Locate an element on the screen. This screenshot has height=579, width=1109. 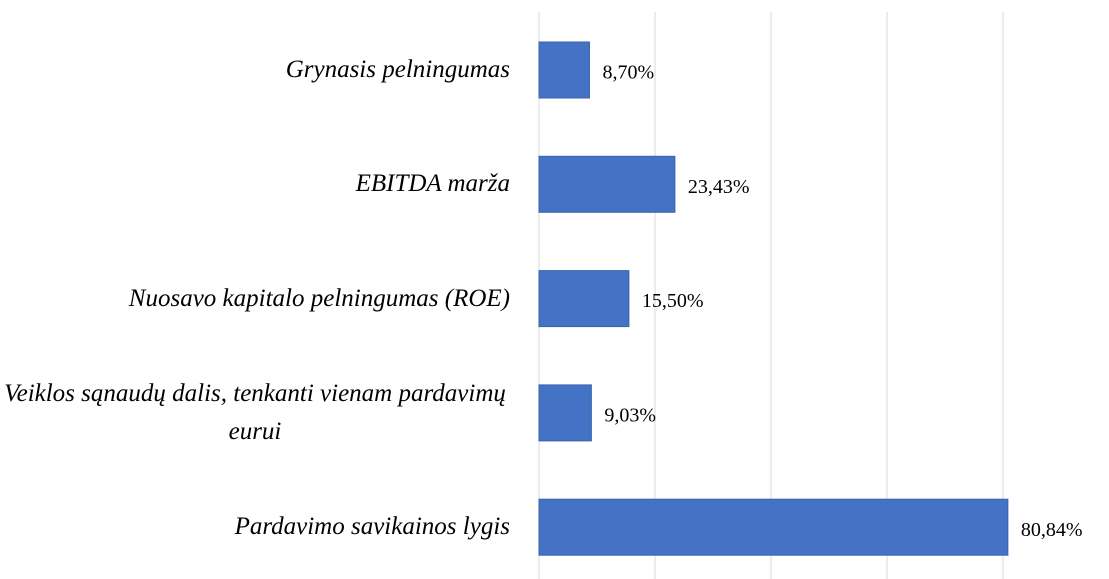
category-label: Grynasis pelningumas is located at coordinates (255, 70).